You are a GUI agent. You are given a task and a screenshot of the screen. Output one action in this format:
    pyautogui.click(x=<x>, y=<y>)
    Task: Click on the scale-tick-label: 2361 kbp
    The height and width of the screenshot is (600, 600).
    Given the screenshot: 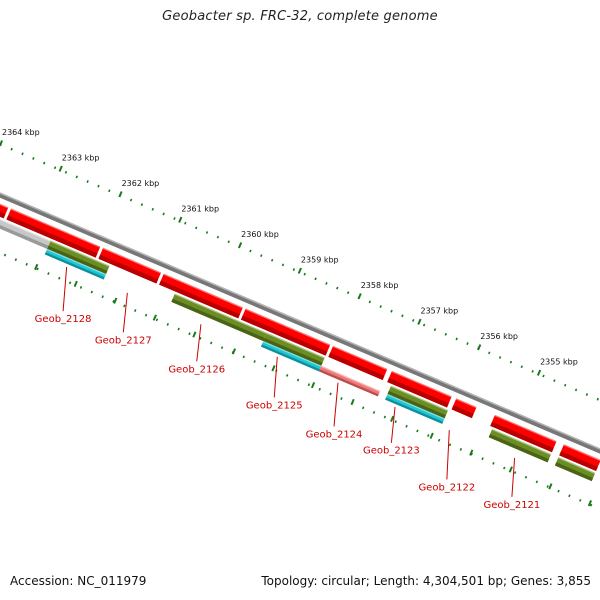 What is the action you would take?
    pyautogui.click(x=200, y=208)
    